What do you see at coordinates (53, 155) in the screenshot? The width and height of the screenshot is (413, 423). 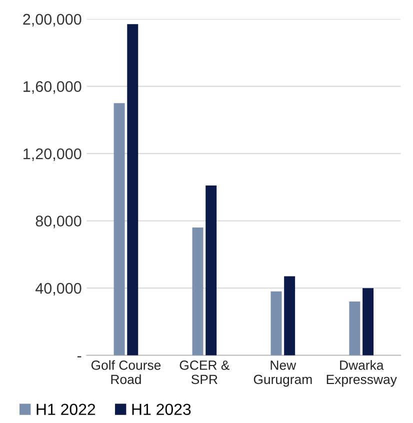 I see `y-tick-label: 1,20,000` at bounding box center [53, 155].